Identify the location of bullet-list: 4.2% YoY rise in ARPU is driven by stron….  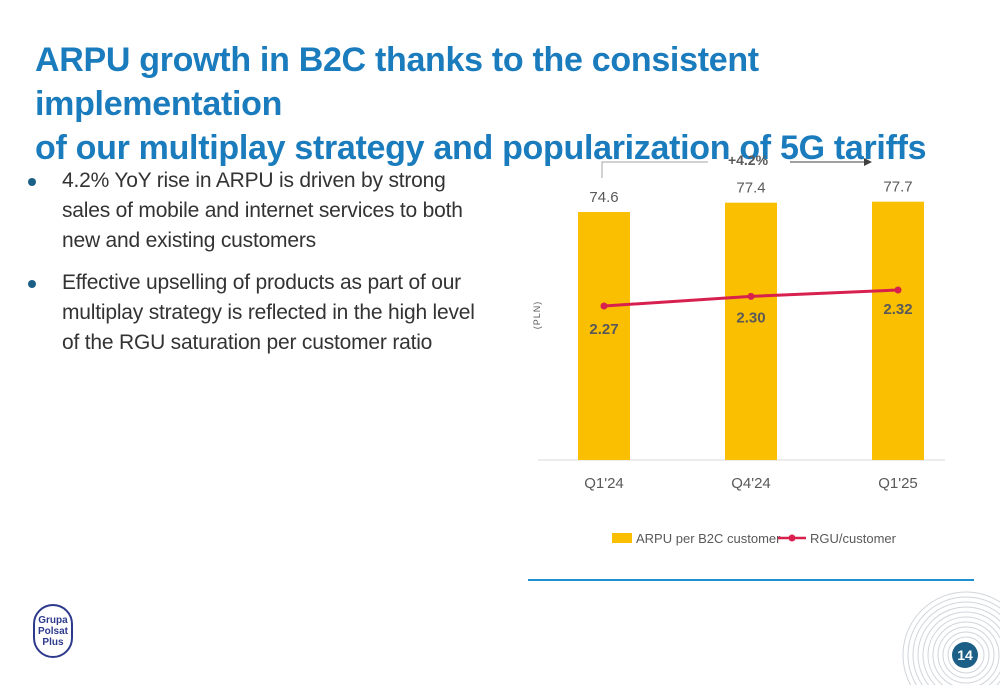
(256, 268).